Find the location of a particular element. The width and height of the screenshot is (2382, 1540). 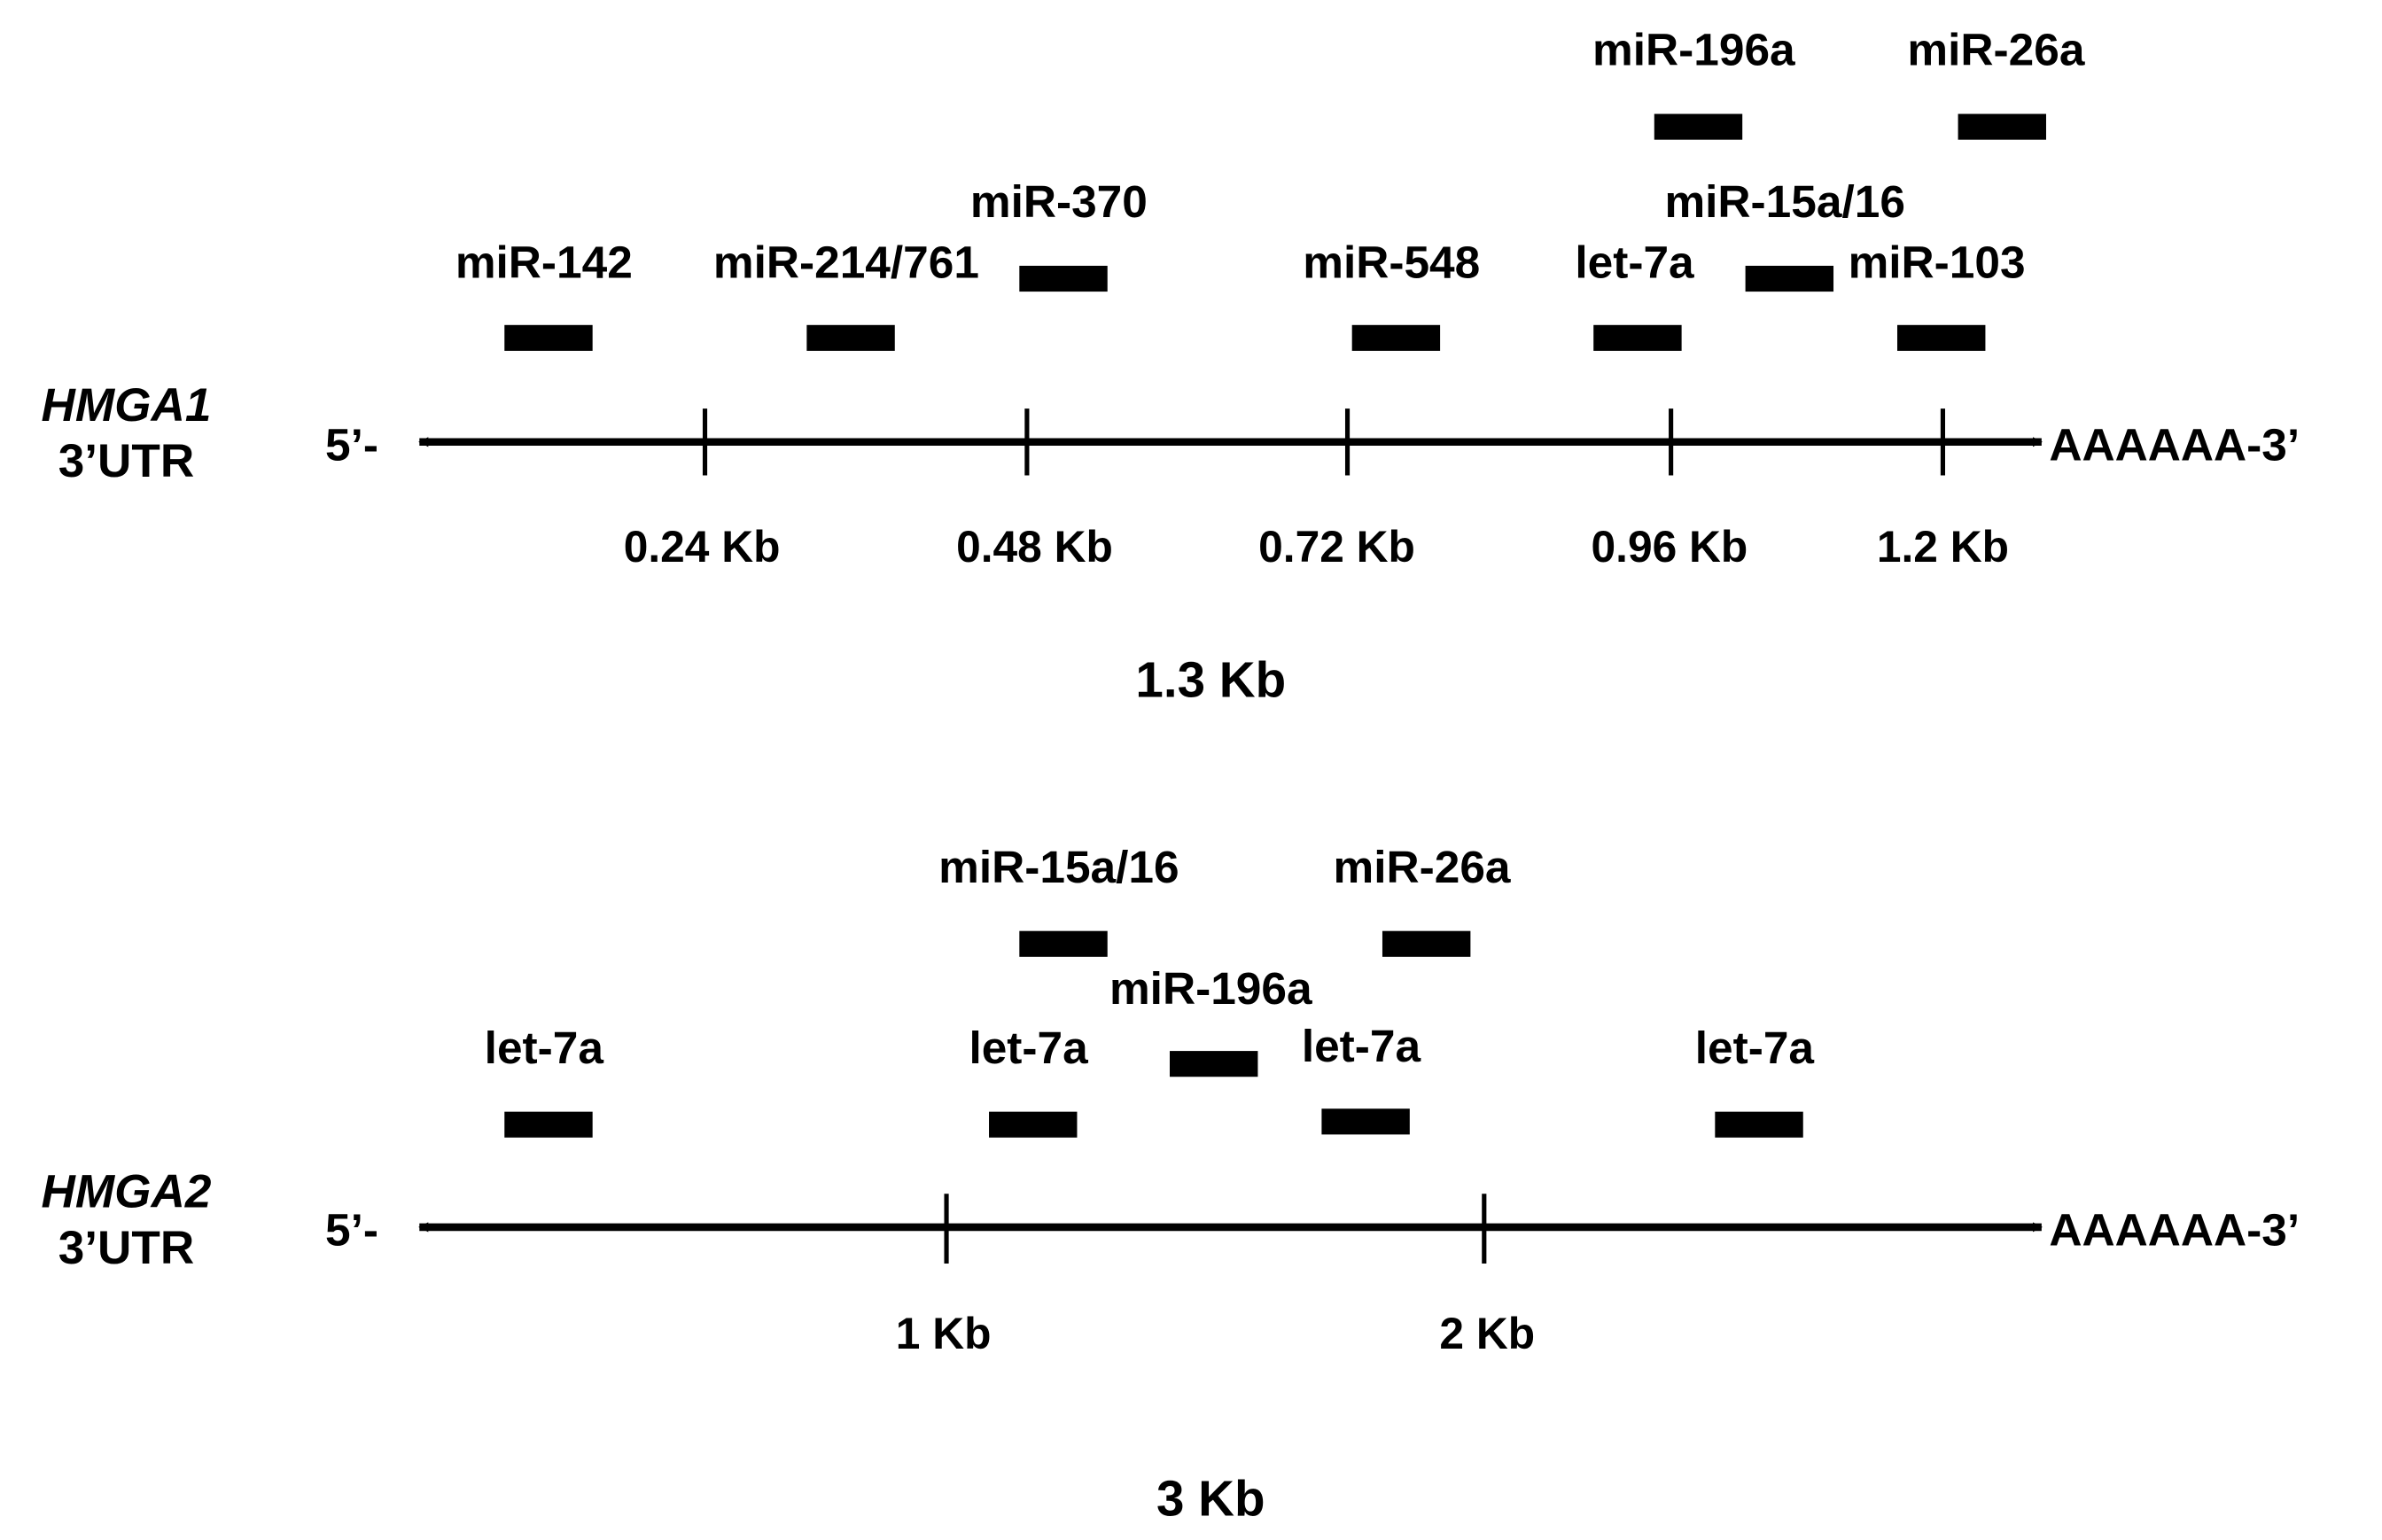

tick-label: 2 Kb is located at coordinates (1487, 1333).